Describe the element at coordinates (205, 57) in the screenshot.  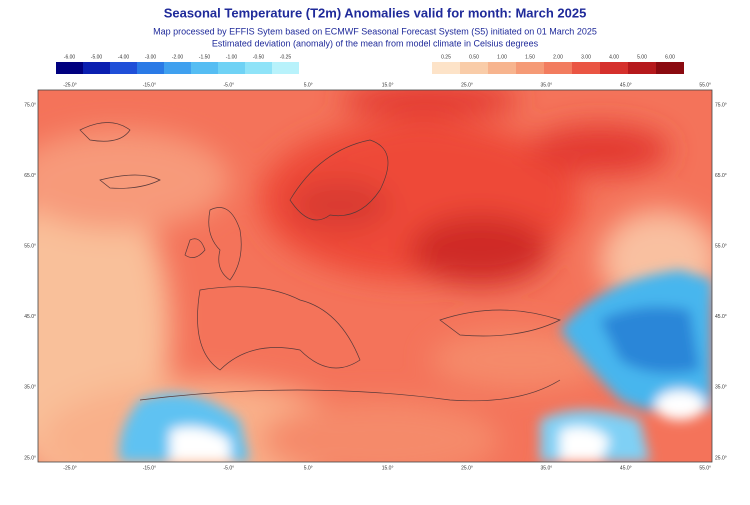
I see `legend-label: -1.50` at that location.